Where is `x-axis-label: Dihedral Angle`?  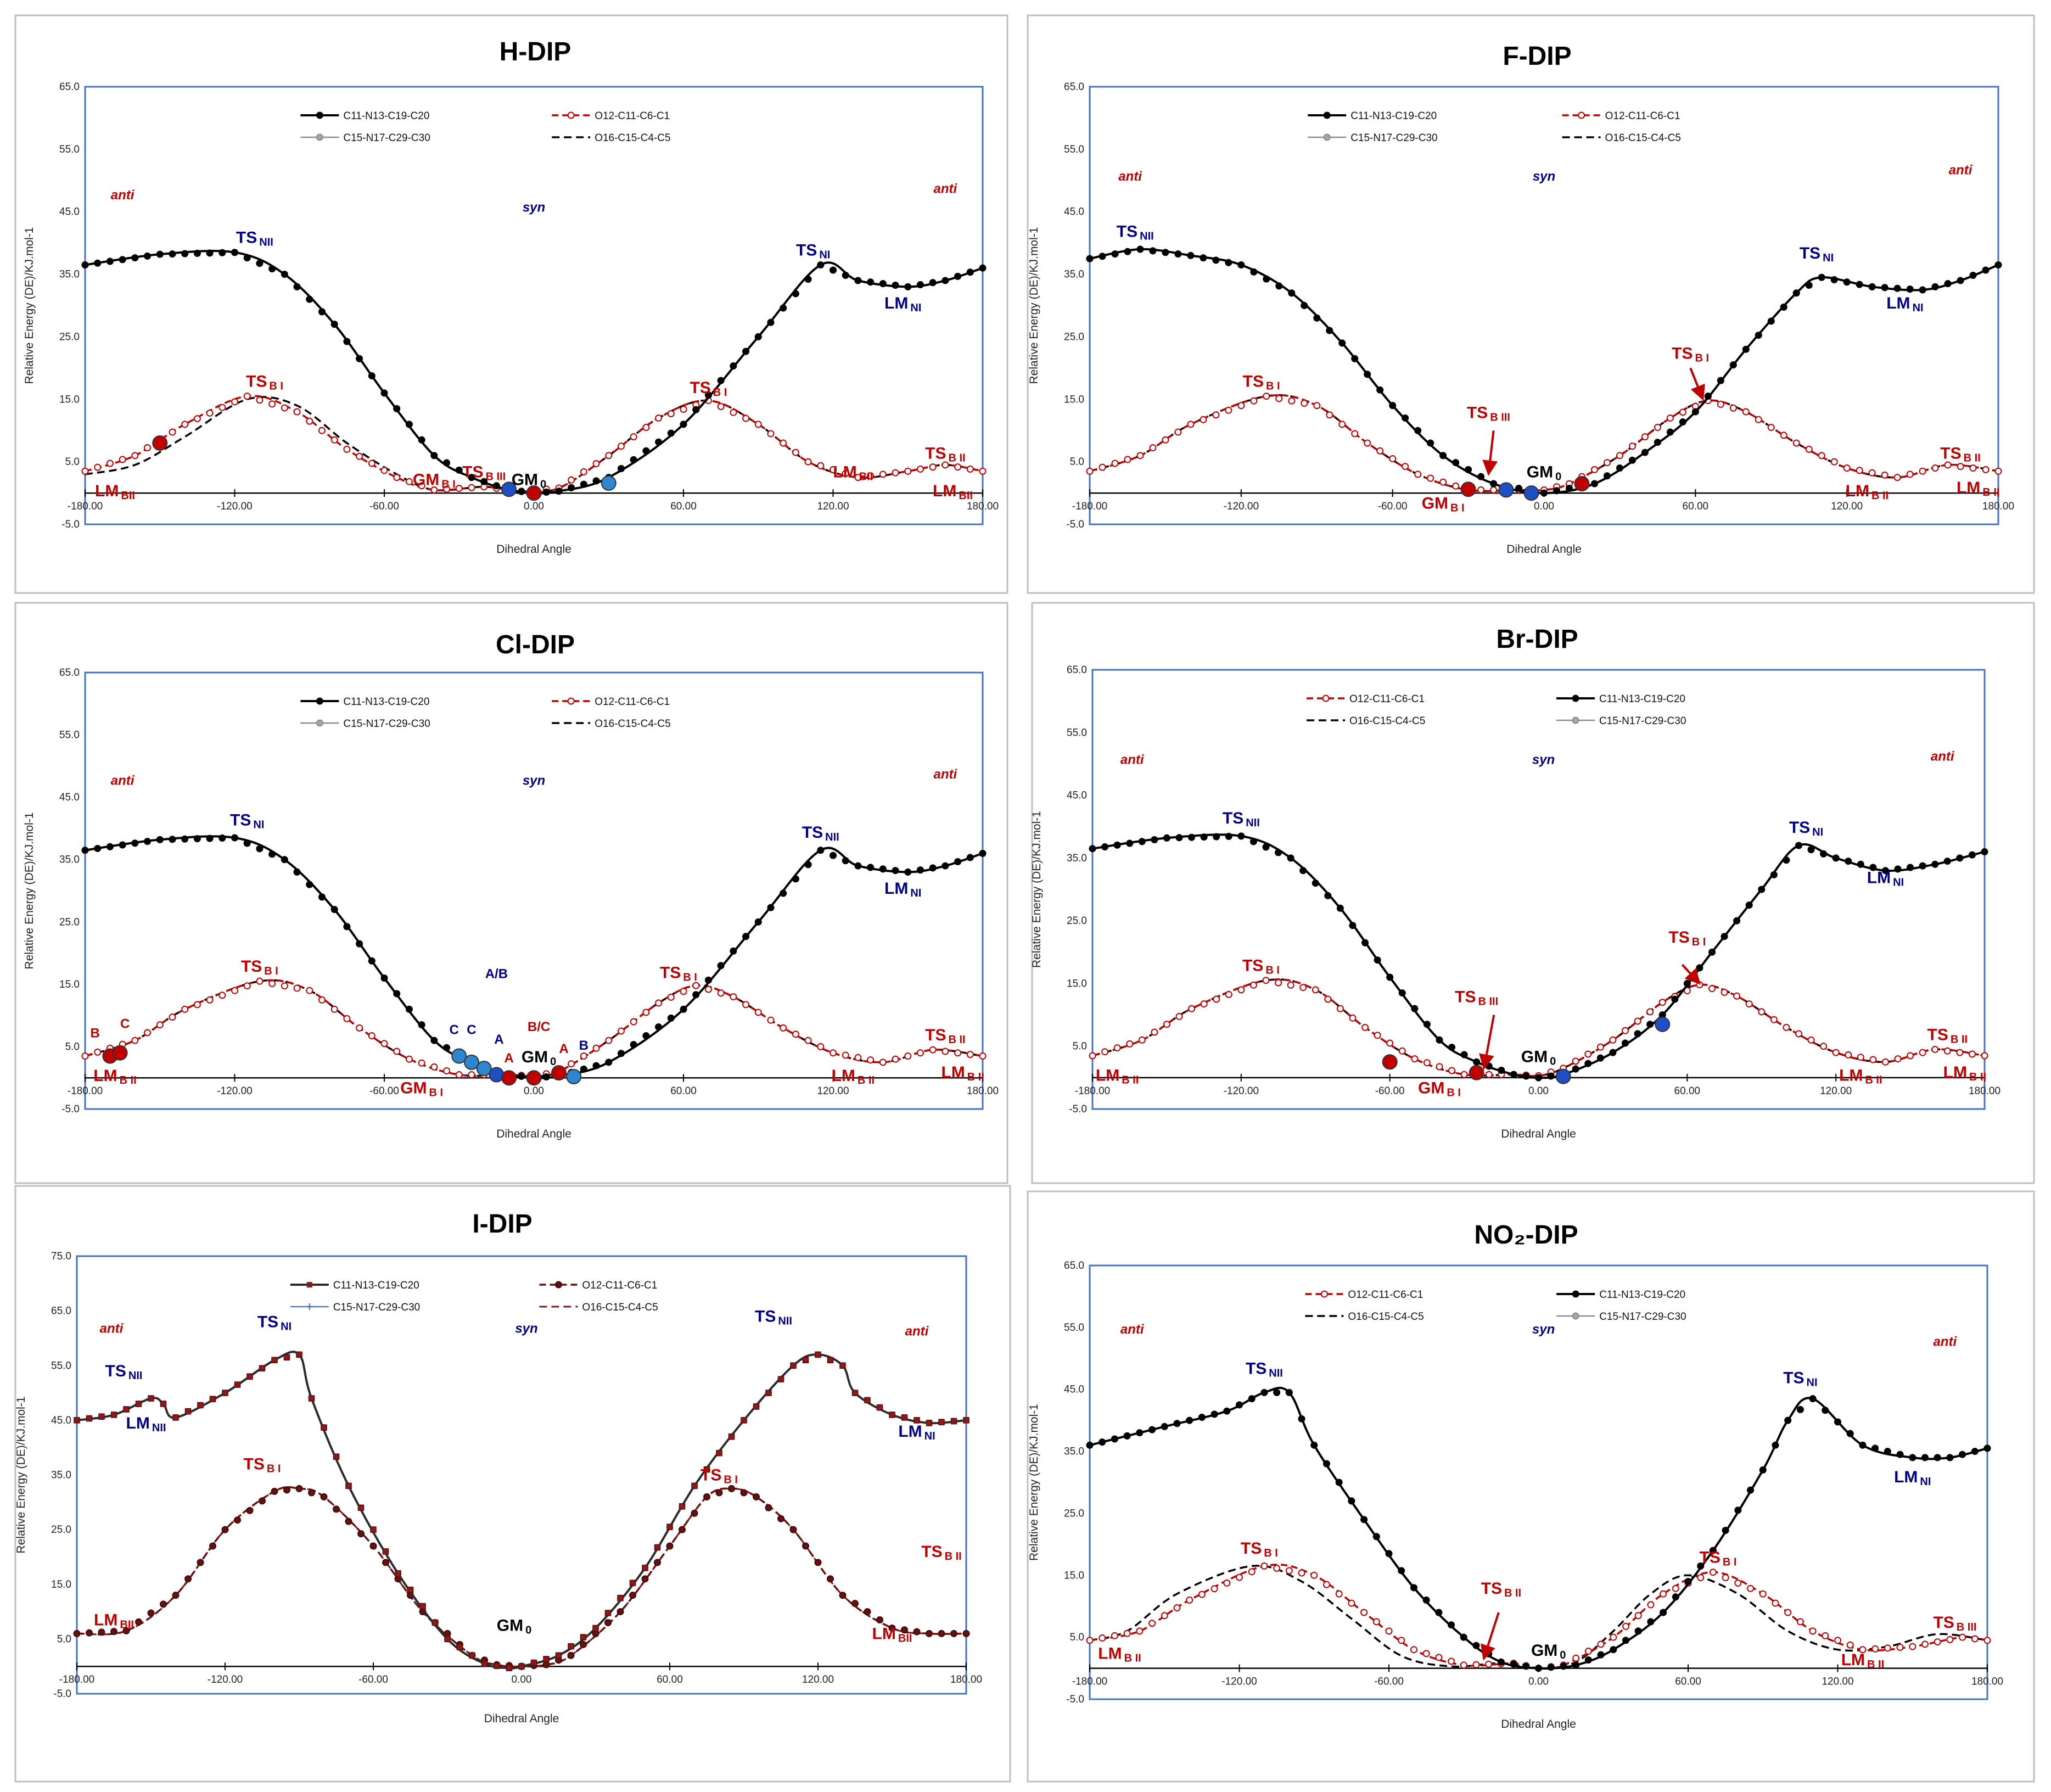
x-axis-label: Dihedral Angle is located at coordinates (533, 1134).